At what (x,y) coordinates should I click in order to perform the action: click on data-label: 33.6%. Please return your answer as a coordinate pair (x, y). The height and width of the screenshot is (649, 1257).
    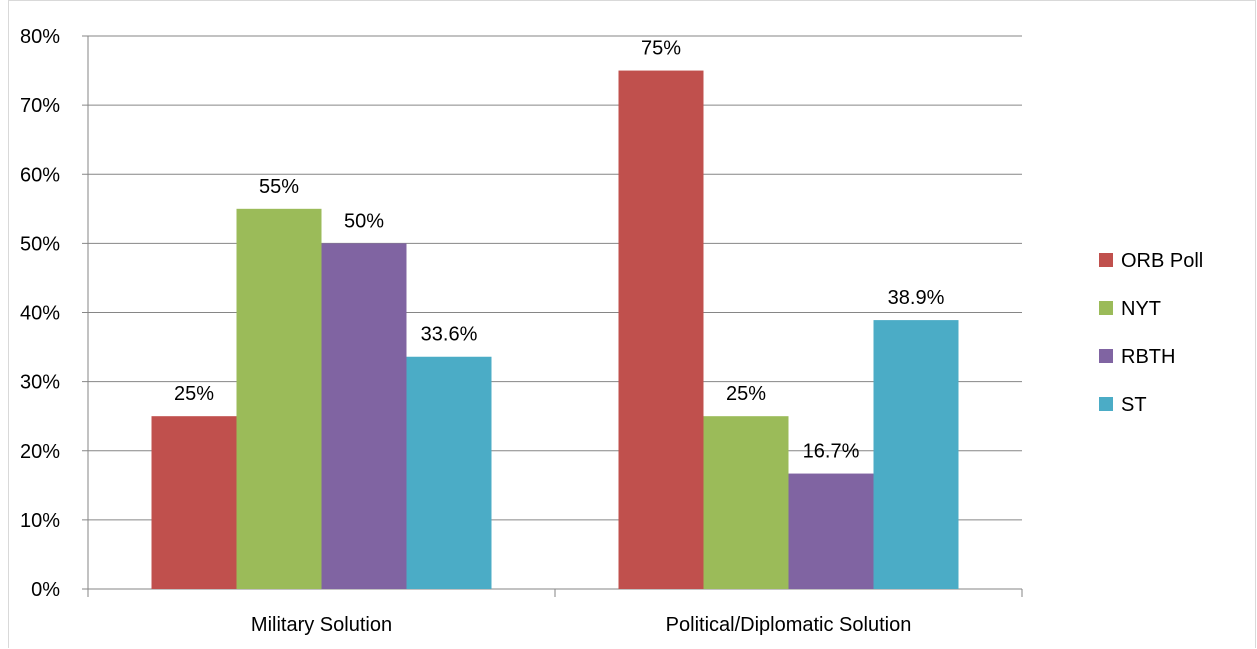
    Looking at the image, I should click on (449, 335).